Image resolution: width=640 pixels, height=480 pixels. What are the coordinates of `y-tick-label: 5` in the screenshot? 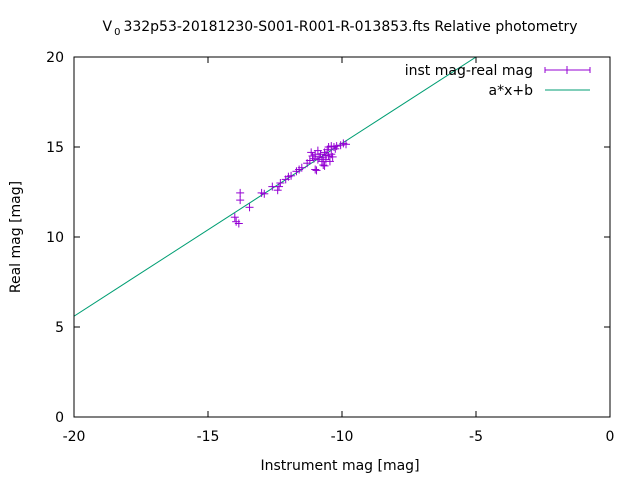 It's located at (59, 328).